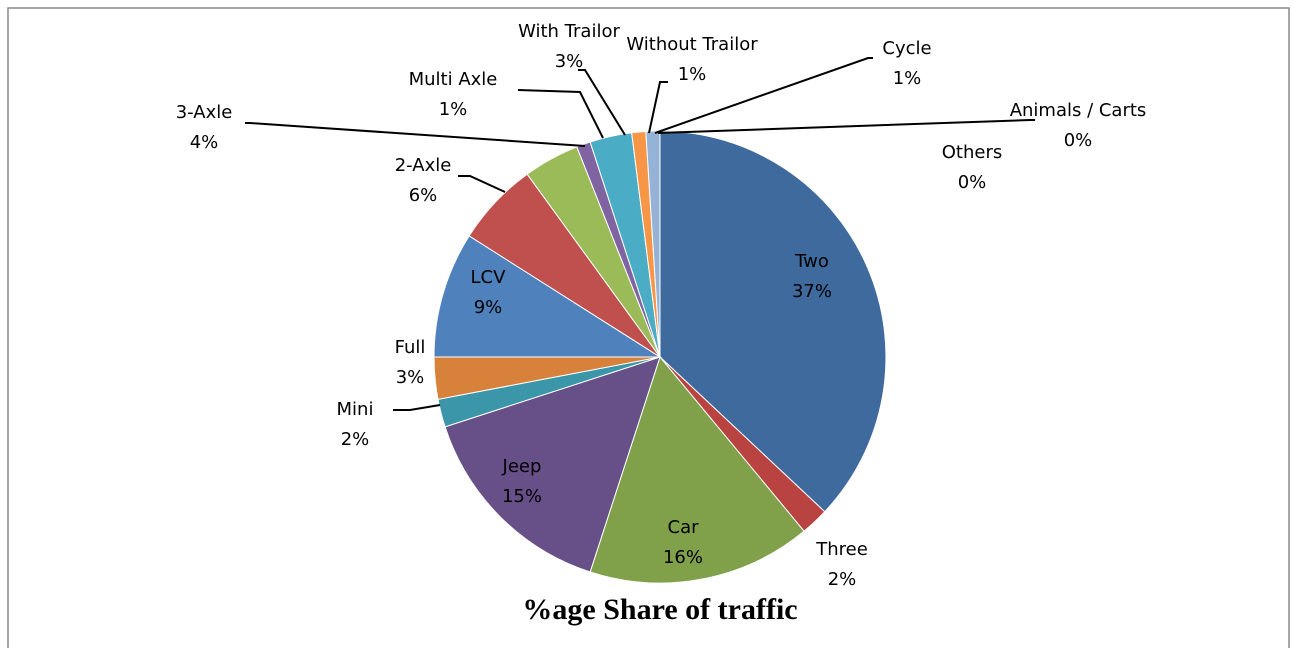 This screenshot has height=648, width=1298. What do you see at coordinates (204, 112) in the screenshot?
I see `slice-label: 3-Axle` at bounding box center [204, 112].